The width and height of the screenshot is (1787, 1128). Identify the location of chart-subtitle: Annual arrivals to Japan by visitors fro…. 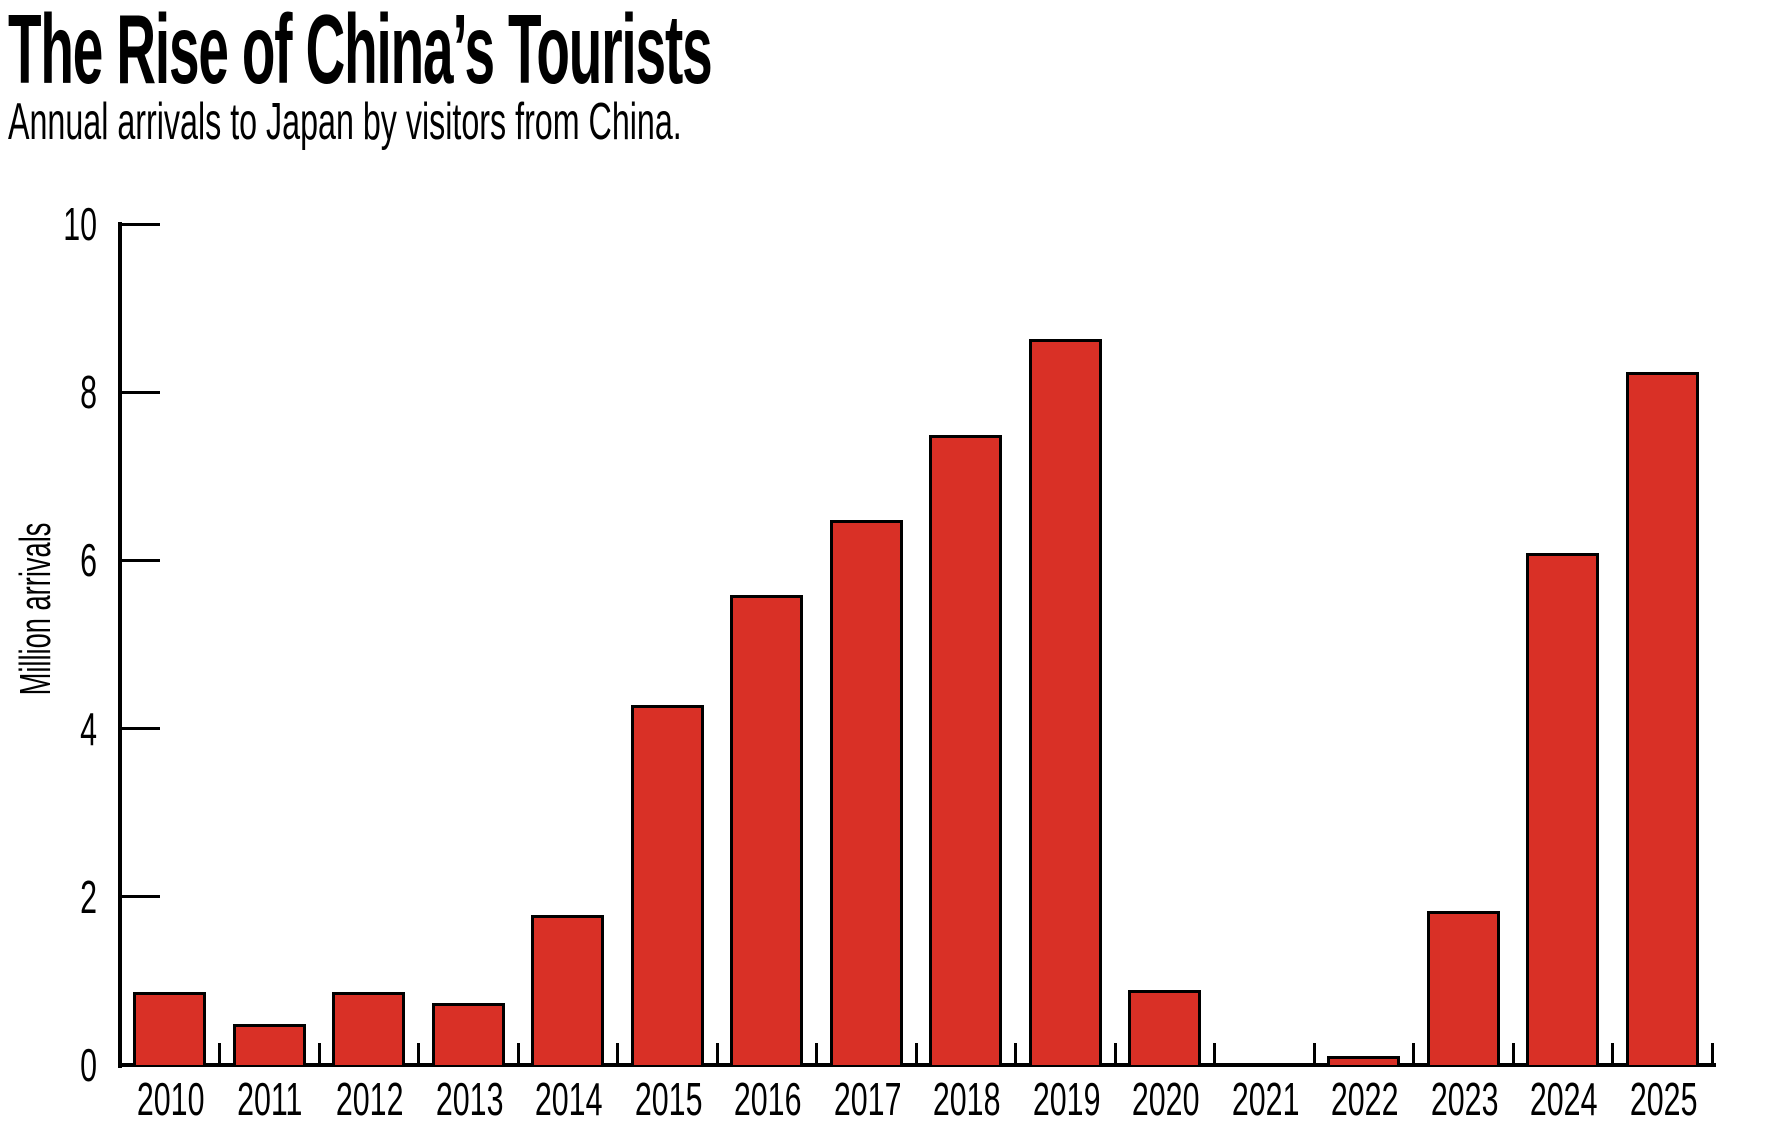
(345, 122).